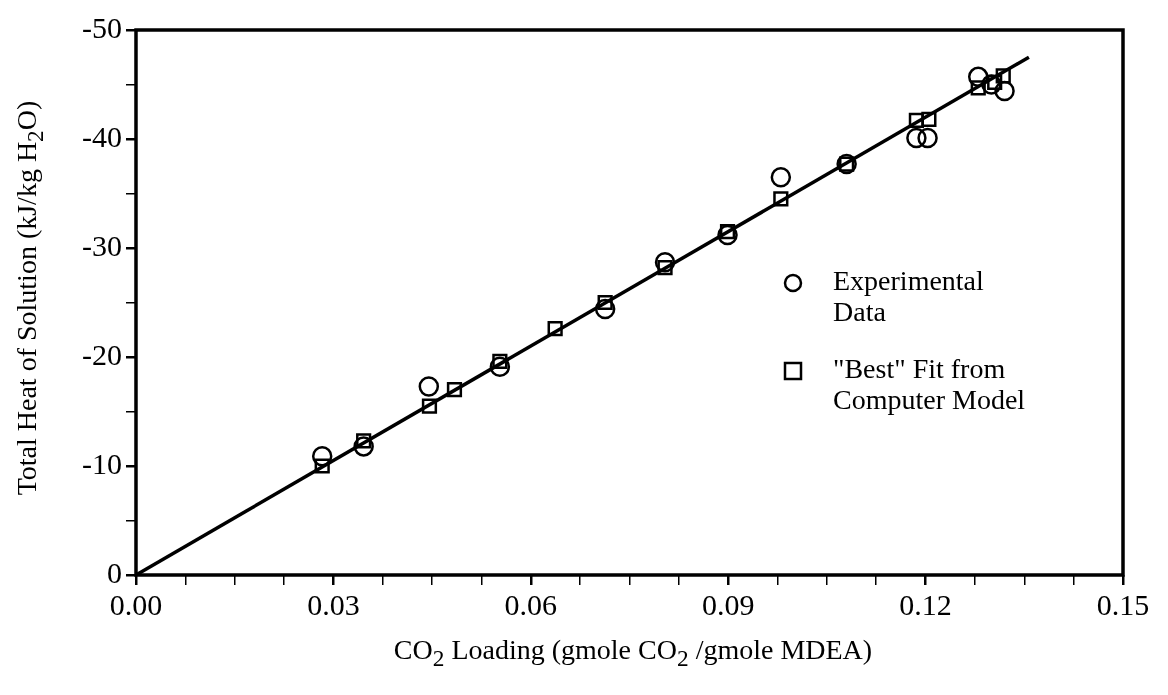  Describe the element at coordinates (136, 604) in the screenshot. I see `x-tick-label: 0.00` at that location.